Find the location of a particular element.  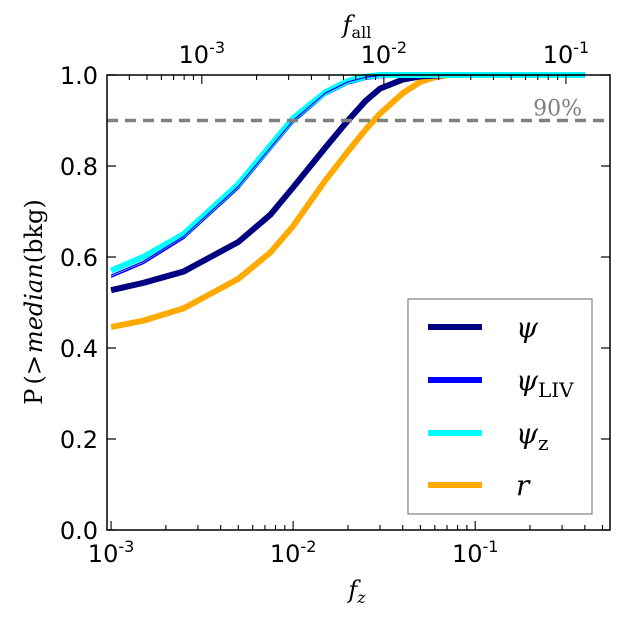

top-tick-label: 10⁻² is located at coordinates (384, 53).